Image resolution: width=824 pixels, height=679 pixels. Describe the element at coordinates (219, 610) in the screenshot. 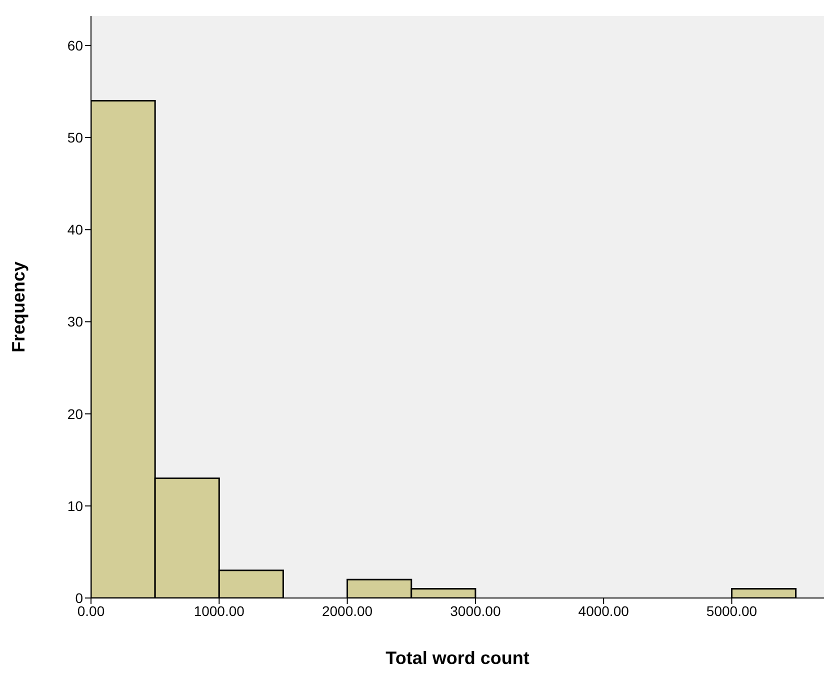

I see `x-tick-label: 1000.00` at that location.